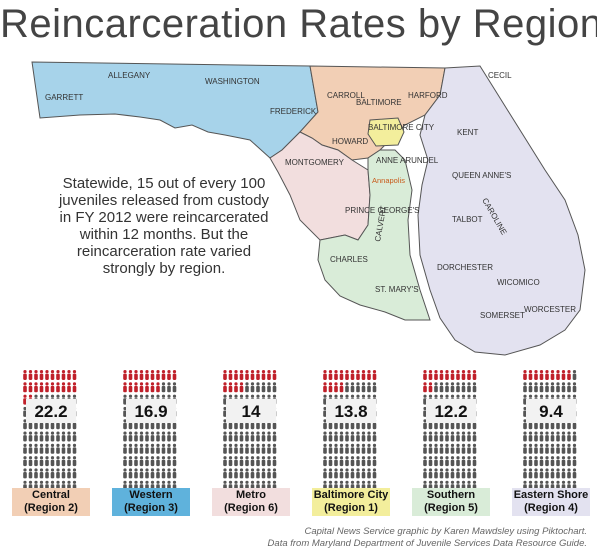  I want to click on county-label: BALTIMORE, so click(379, 102).